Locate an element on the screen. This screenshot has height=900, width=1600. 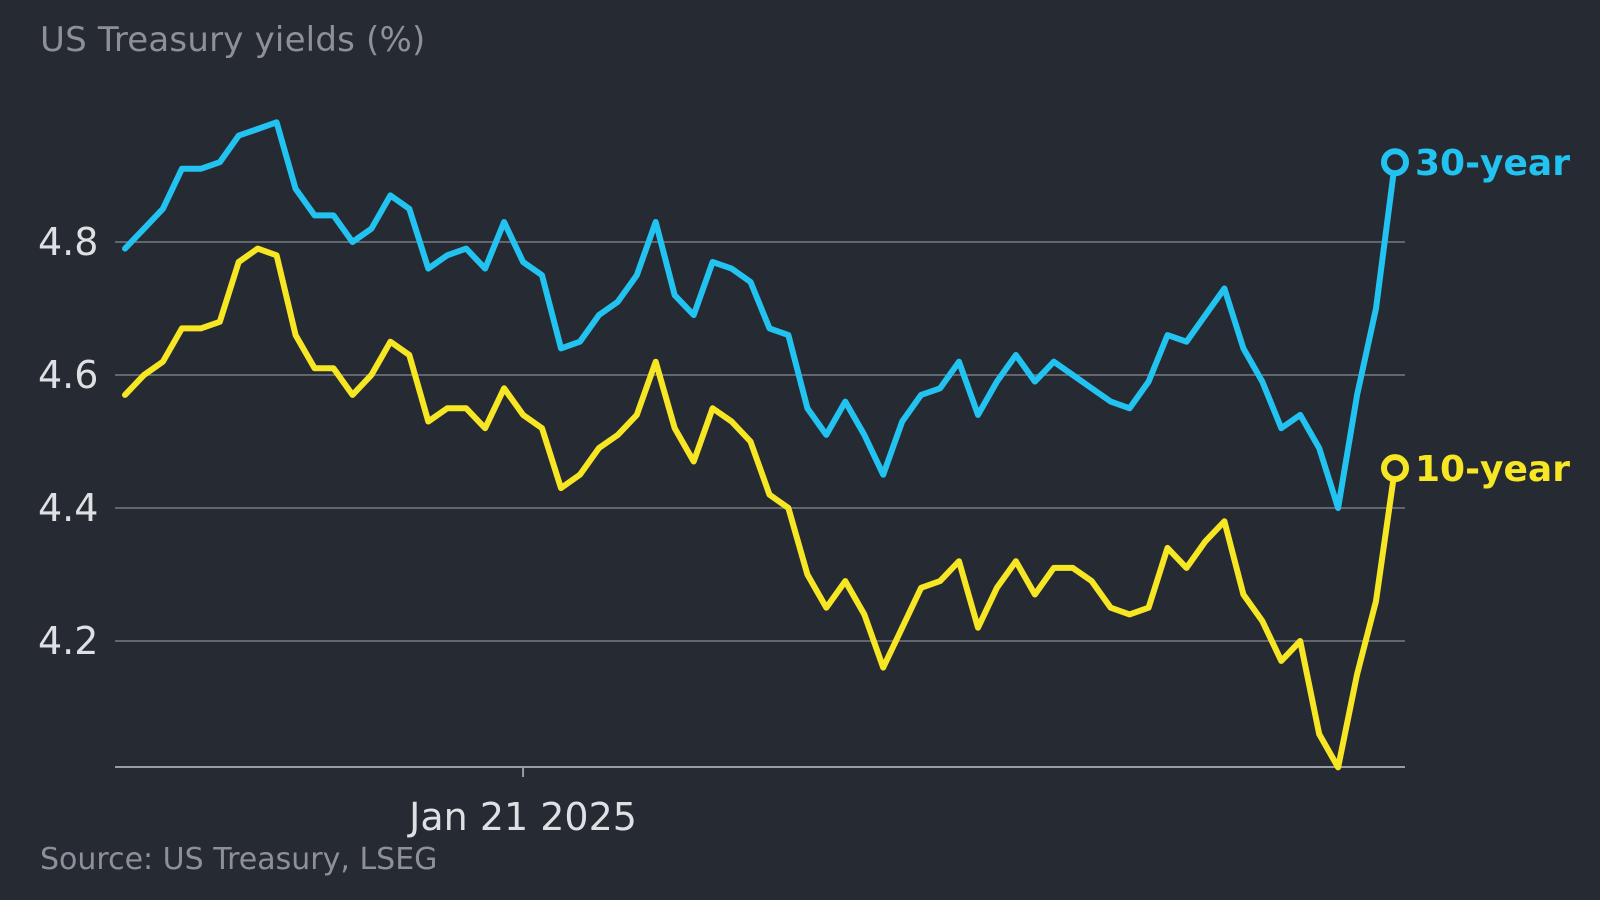
y-tick-label: 4.8 is located at coordinates (68, 242).